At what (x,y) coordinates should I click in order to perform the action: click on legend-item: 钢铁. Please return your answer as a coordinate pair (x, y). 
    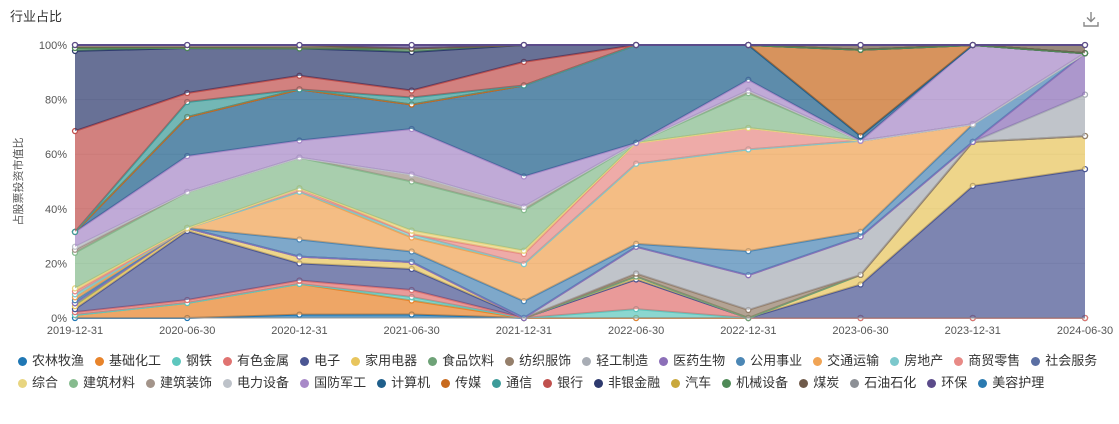
    Looking at the image, I should click on (192, 361).